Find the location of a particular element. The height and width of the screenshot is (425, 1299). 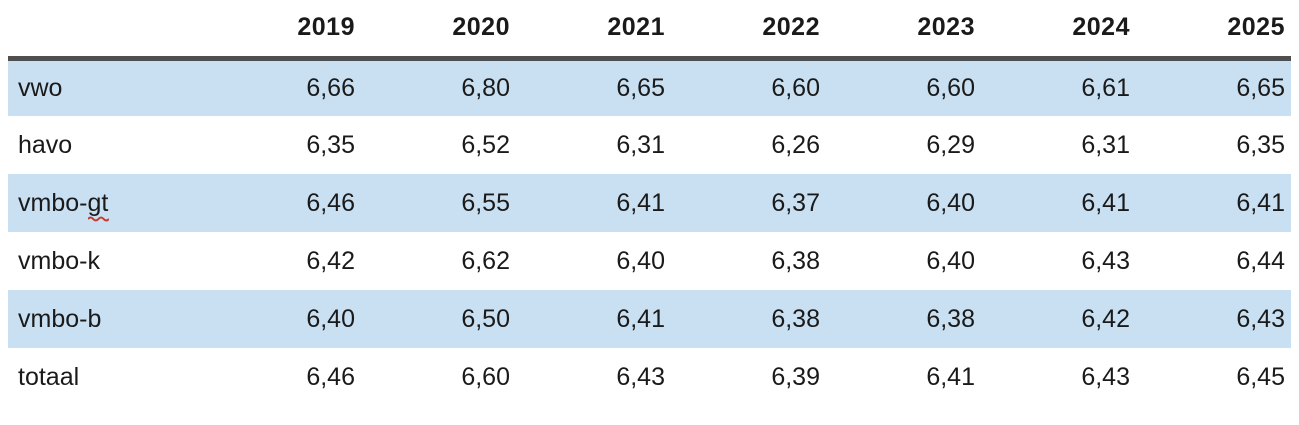

table-cell: 6,55 is located at coordinates (485, 202).